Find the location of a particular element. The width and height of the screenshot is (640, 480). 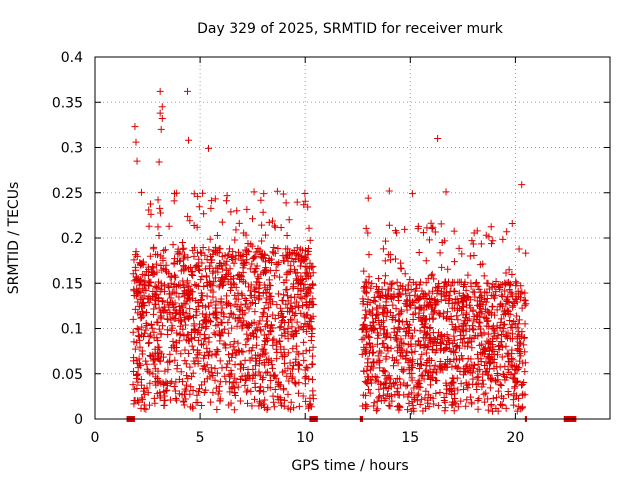

x-tick-label: 15 is located at coordinates (410, 438).